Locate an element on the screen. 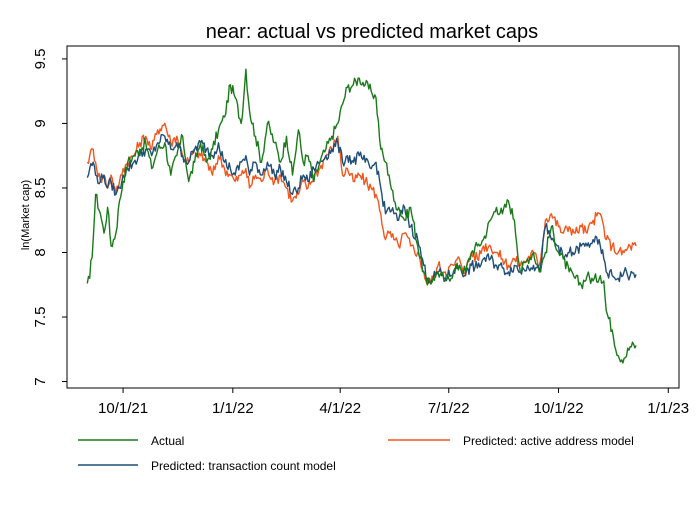  legend-item-actual: Actual is located at coordinates (131, 441).